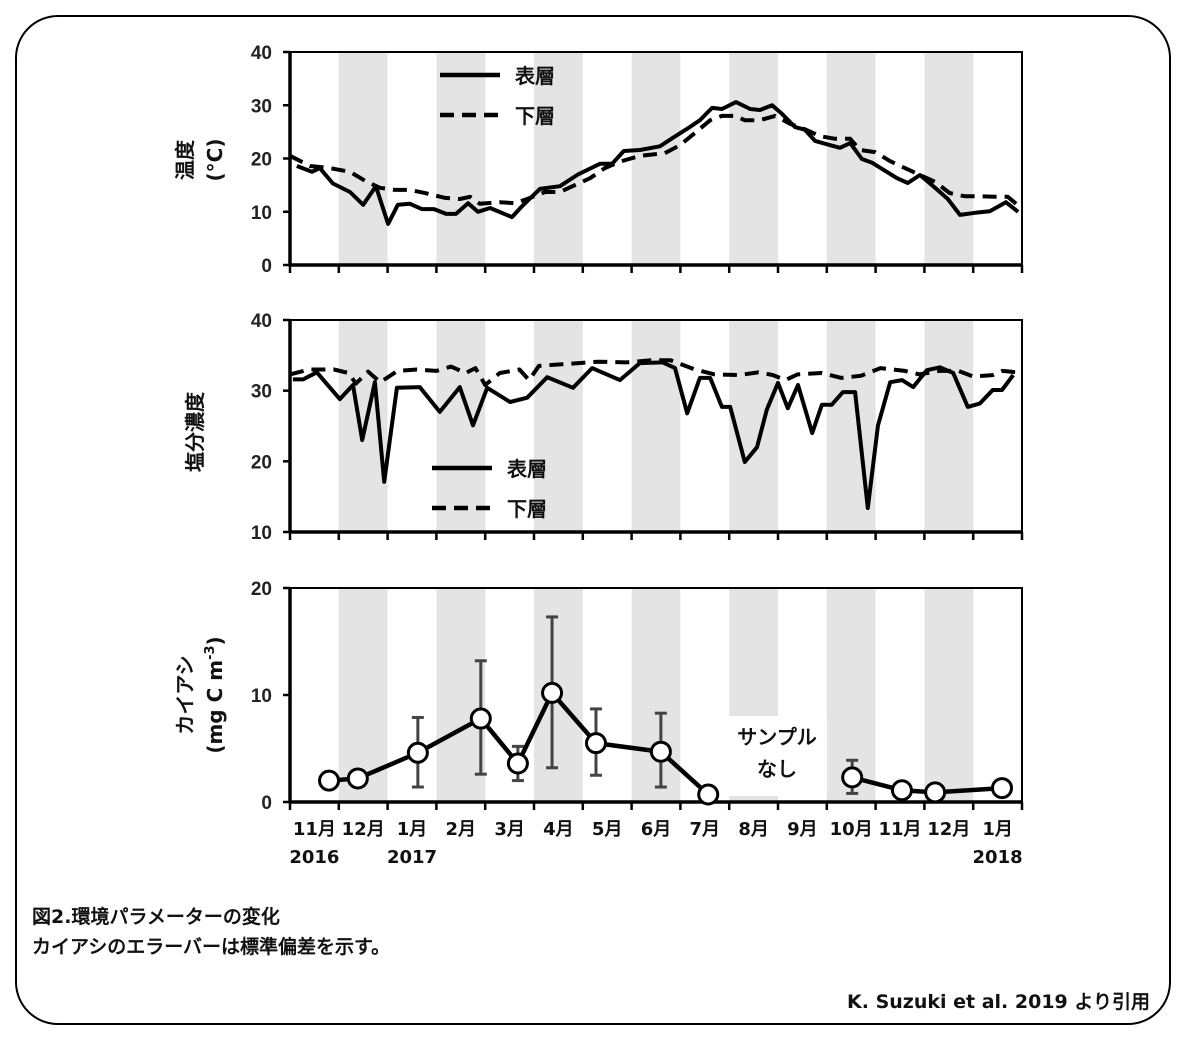 Image resolution: width=1200 pixels, height=1043 pixels. I want to click on salinity-series-surface-layer, so click(653, 435).